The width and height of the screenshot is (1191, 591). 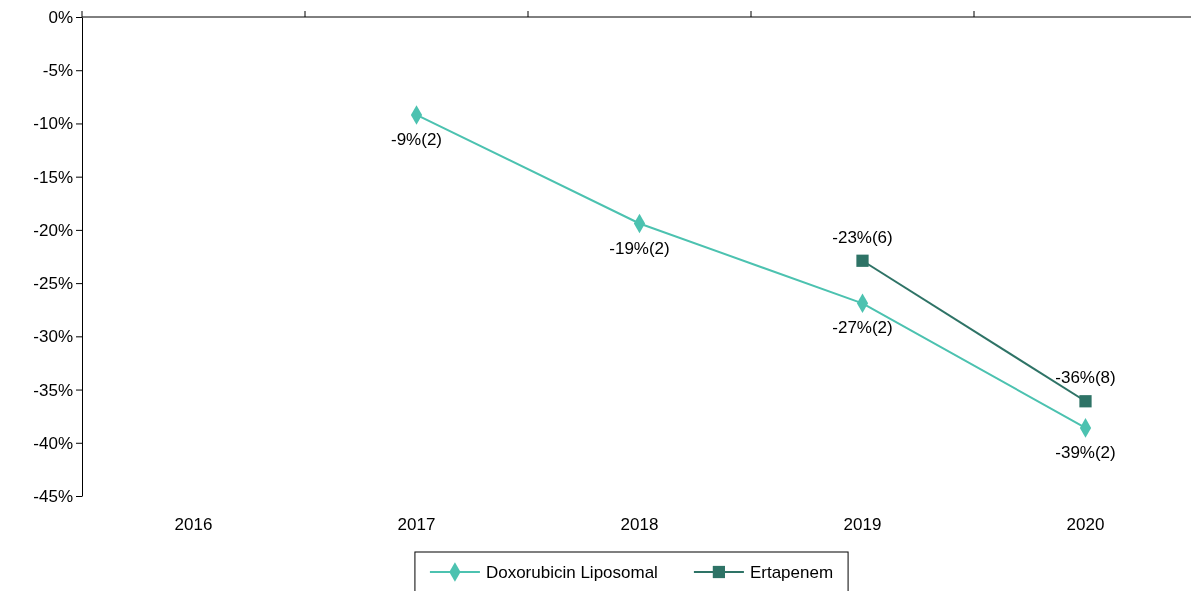 I want to click on y-tick-label: -30%, so click(x=53, y=337).